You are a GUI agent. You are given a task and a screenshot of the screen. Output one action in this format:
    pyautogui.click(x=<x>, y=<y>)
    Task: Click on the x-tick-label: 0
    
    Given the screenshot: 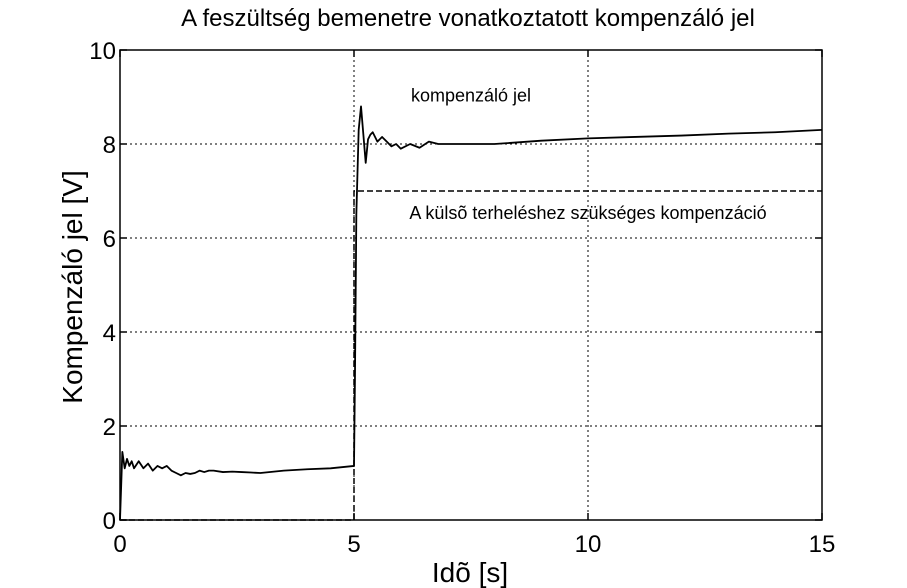 What is the action you would take?
    pyautogui.click(x=119, y=544)
    